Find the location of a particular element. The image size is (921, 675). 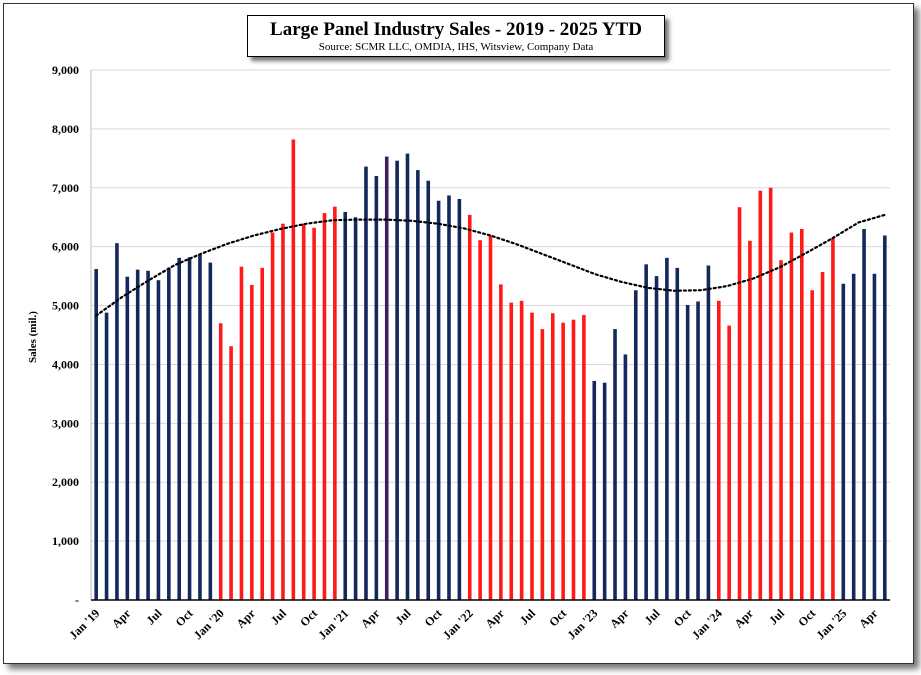

trendline is located at coordinates (490, 265).